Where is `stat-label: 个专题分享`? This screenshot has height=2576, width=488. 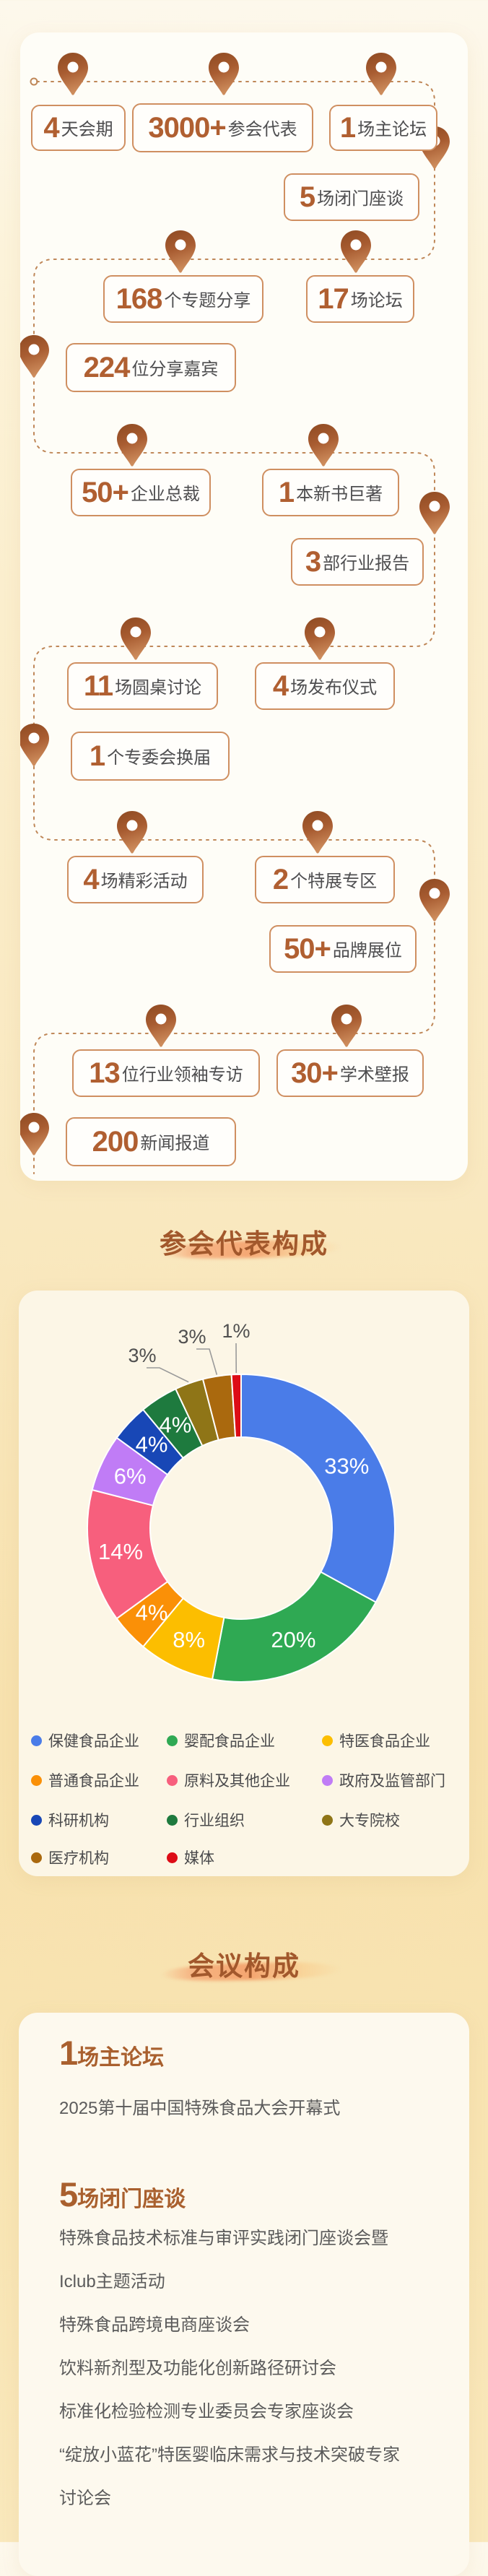 stat-label: 个专题分享 is located at coordinates (207, 299).